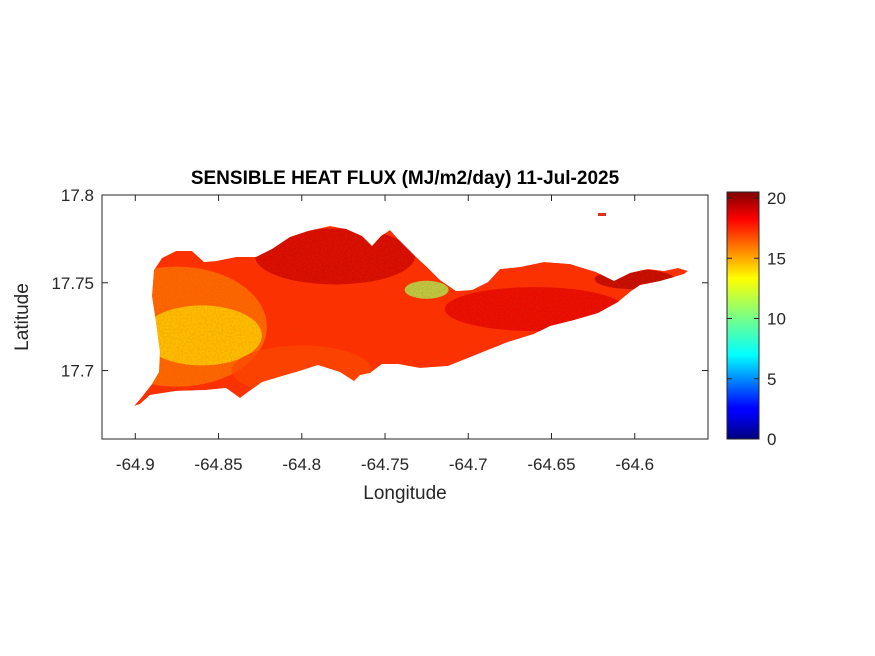 Image resolution: width=875 pixels, height=656 pixels. Describe the element at coordinates (776, 198) in the screenshot. I see `colorbar-tick-label: 20` at that location.